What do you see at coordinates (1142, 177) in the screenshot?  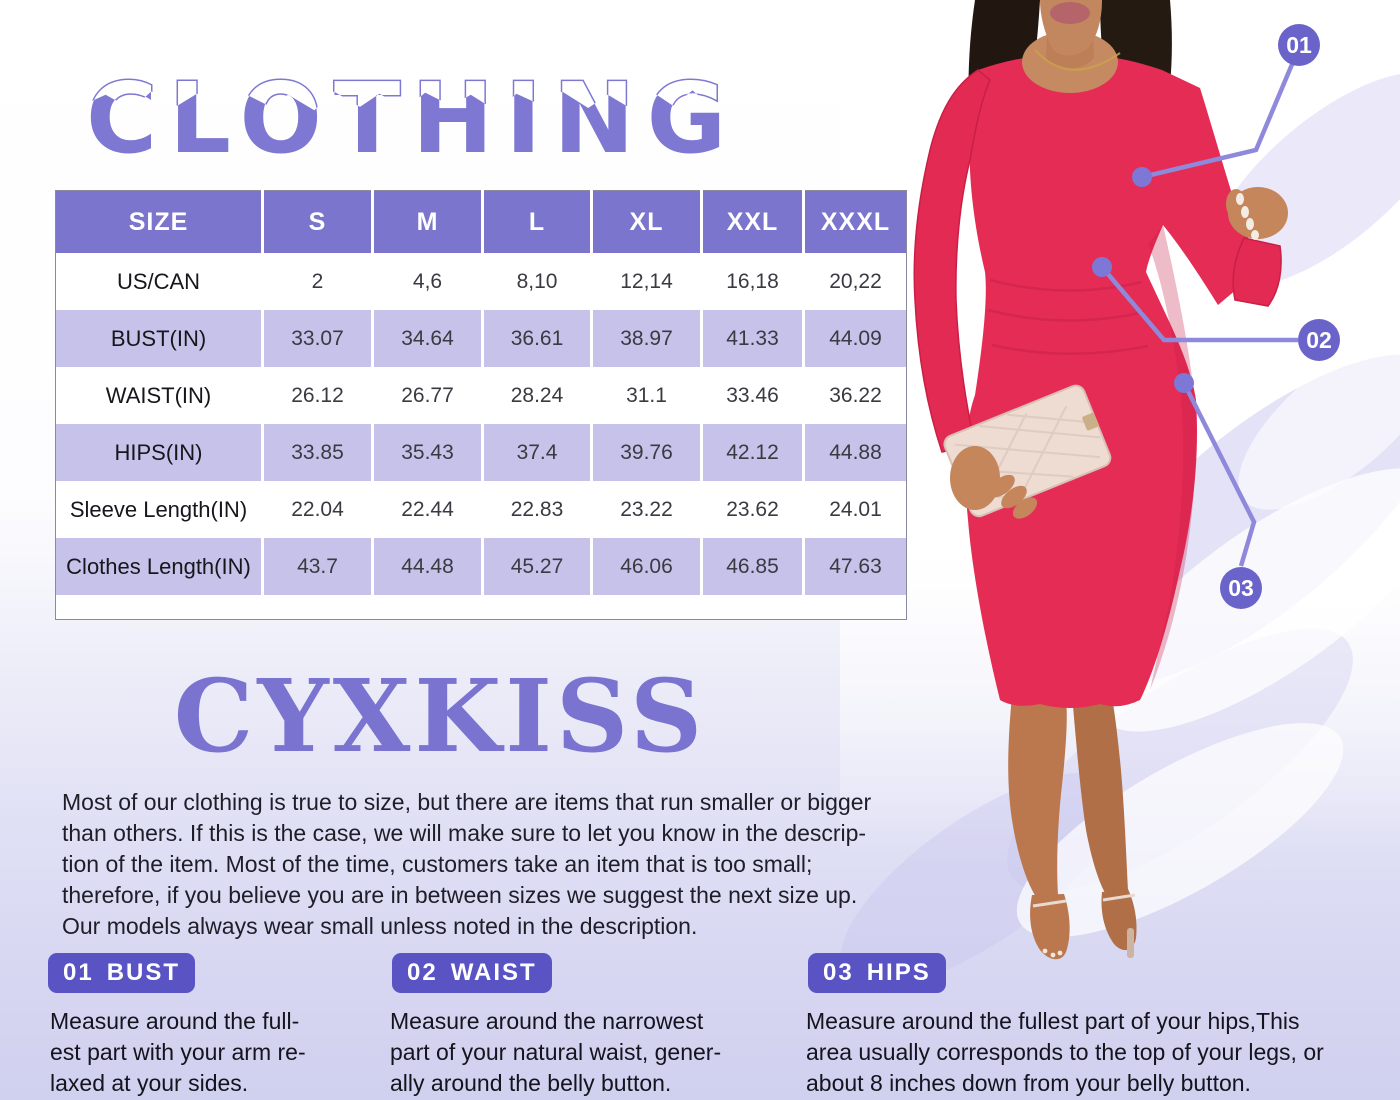 I see `bust-point-dot` at bounding box center [1142, 177].